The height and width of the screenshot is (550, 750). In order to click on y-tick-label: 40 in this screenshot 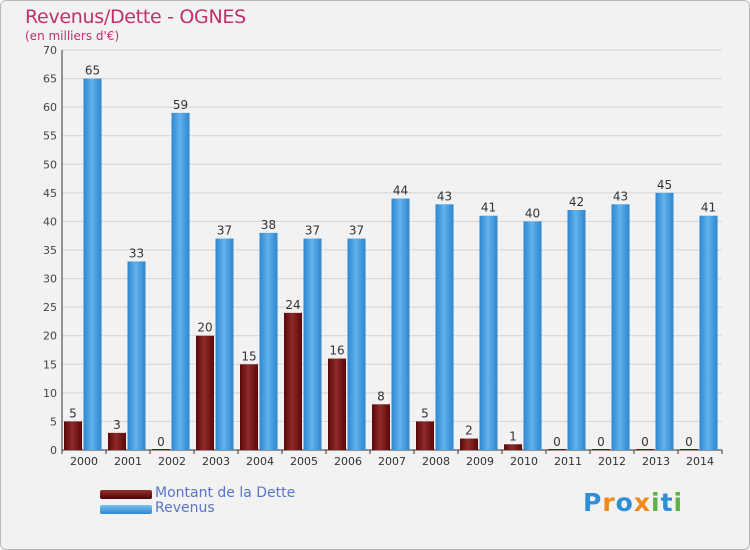, I will do `click(50, 221)`.